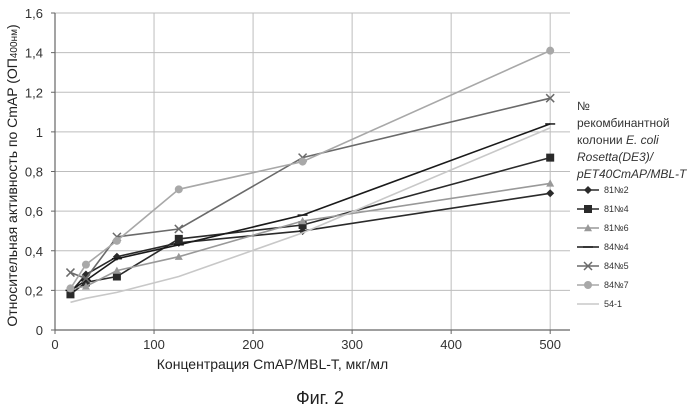  I want to click on legend-entry: 84№4, so click(603, 247).